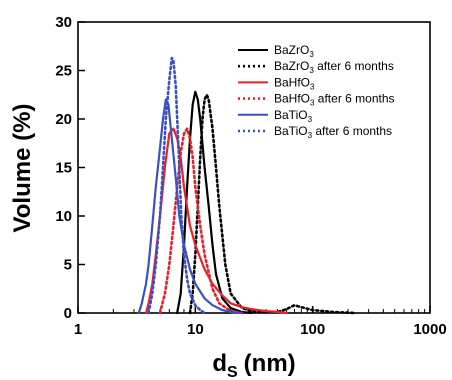 The width and height of the screenshot is (452, 380). I want to click on series-4-line, so click(201, 221).